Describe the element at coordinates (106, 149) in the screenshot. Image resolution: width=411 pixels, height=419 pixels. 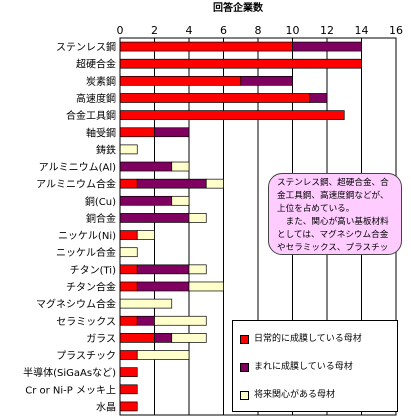
I see `category-label: 鋳鉄` at that location.